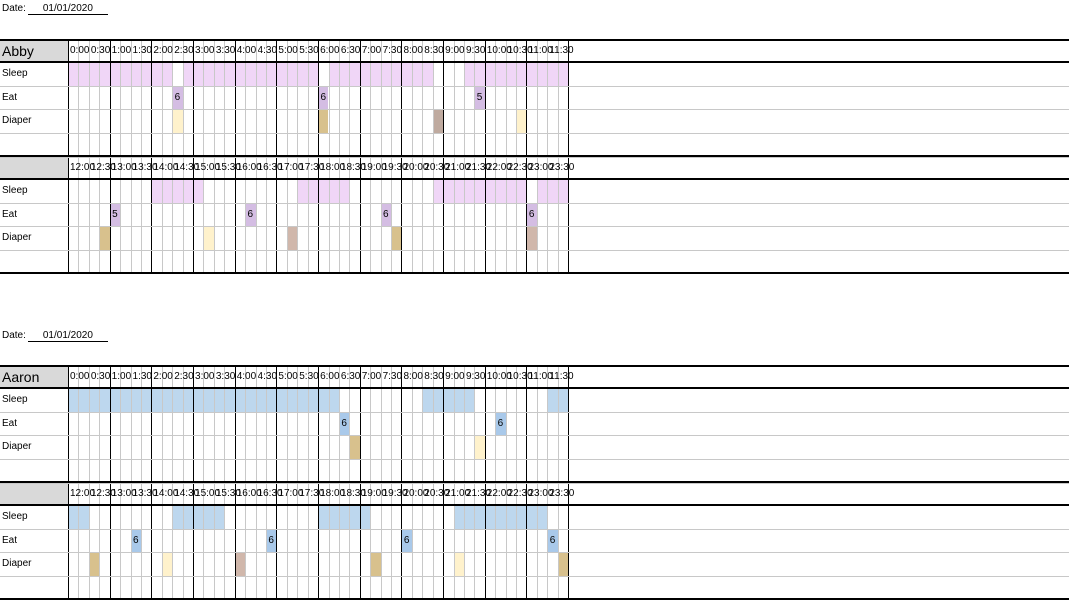  Describe the element at coordinates (225, 376) in the screenshot. I see `time-label: 3:30` at that location.